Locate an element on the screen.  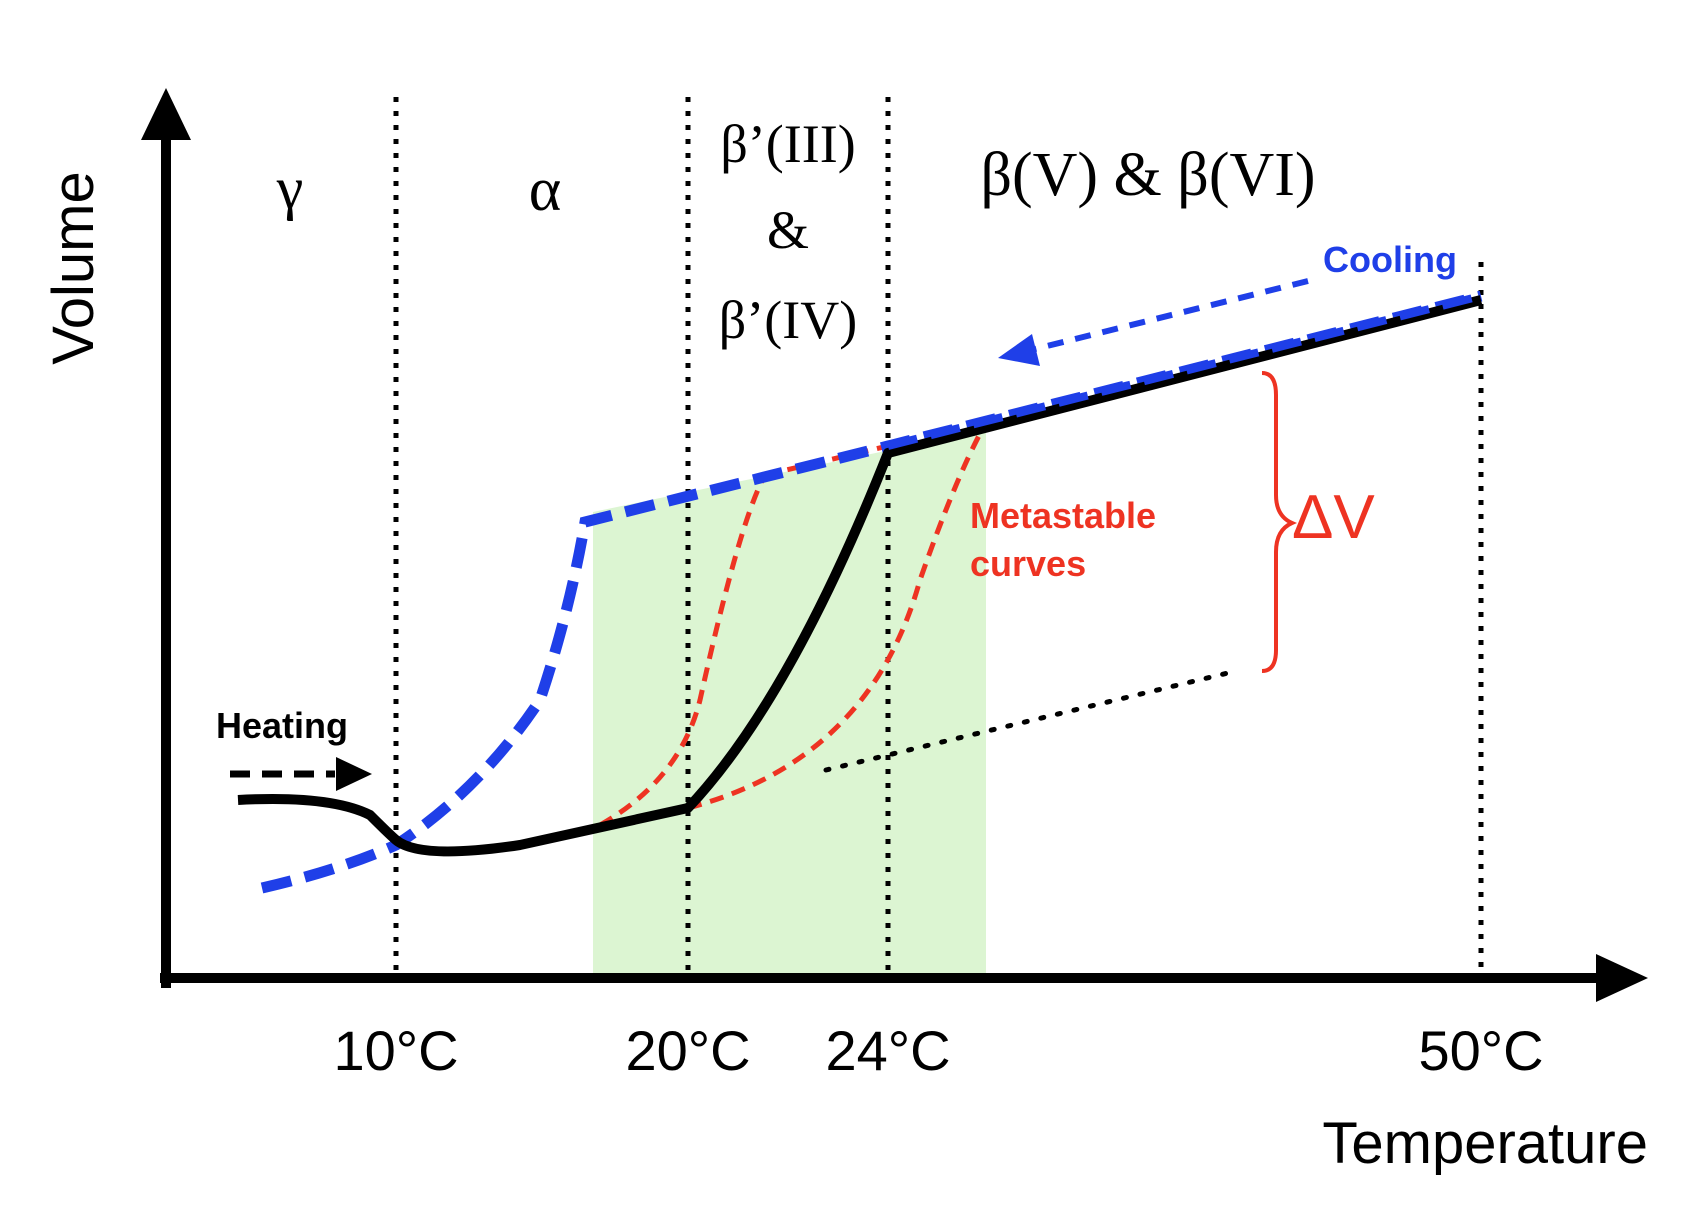
cooling-arrow-shaft is located at coordinates (1171, 315).